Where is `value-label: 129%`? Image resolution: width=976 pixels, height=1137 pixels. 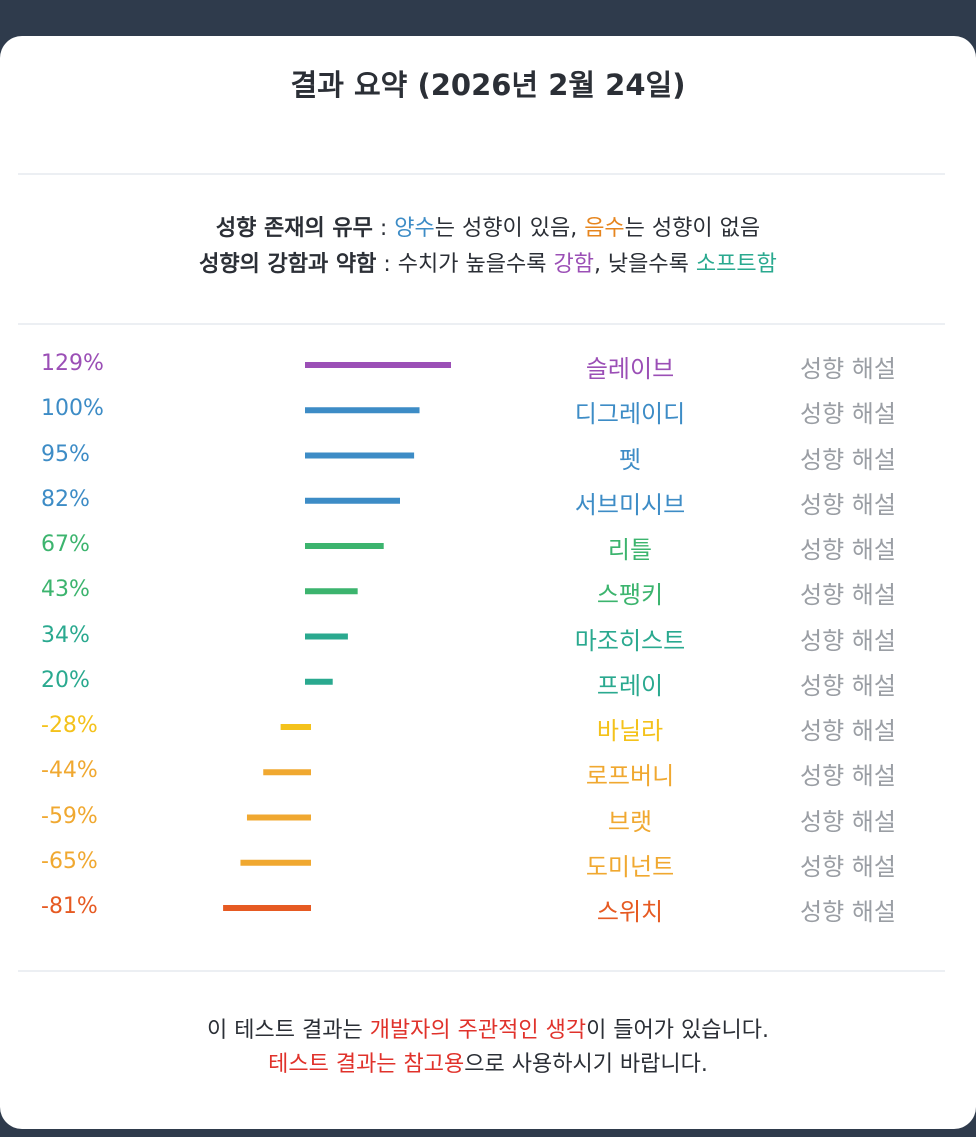 value-label: 129% is located at coordinates (72, 363).